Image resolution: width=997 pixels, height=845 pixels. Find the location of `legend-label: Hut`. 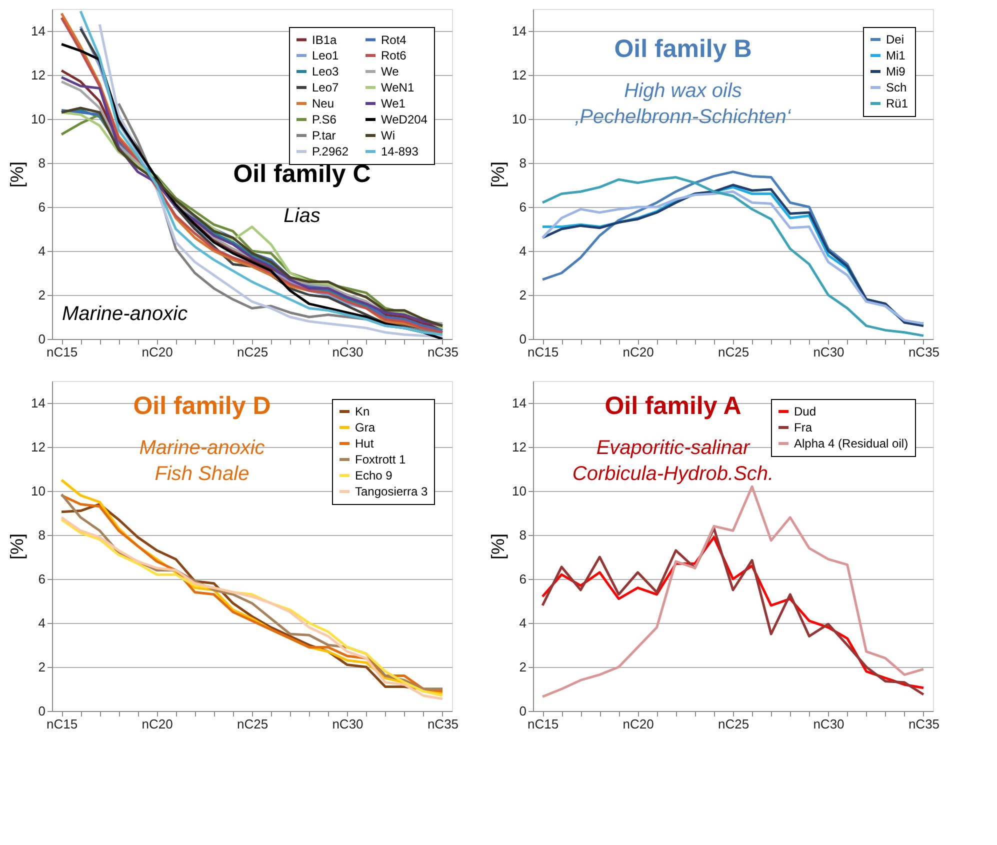

legend-label: Hut is located at coordinates (364, 443).